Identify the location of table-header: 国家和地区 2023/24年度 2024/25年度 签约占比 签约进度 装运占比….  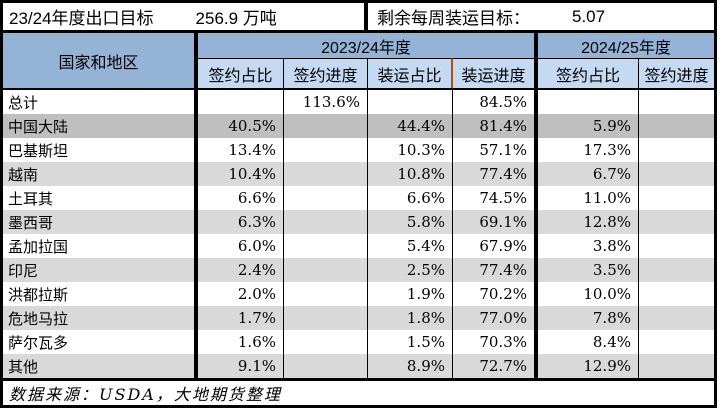
(358, 61).